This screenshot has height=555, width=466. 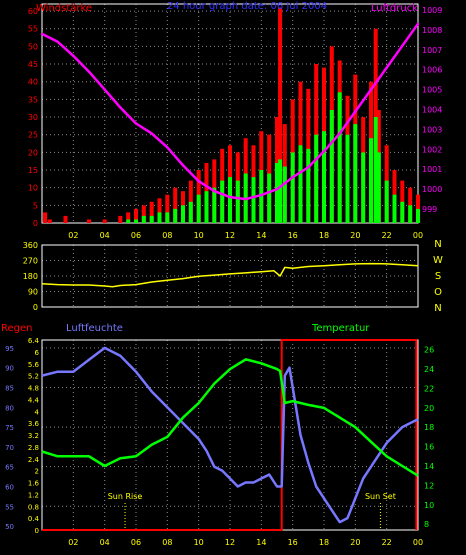 What do you see at coordinates (432, 110) in the screenshot?
I see `pressure-axis-tick: 1004` at bounding box center [432, 110].